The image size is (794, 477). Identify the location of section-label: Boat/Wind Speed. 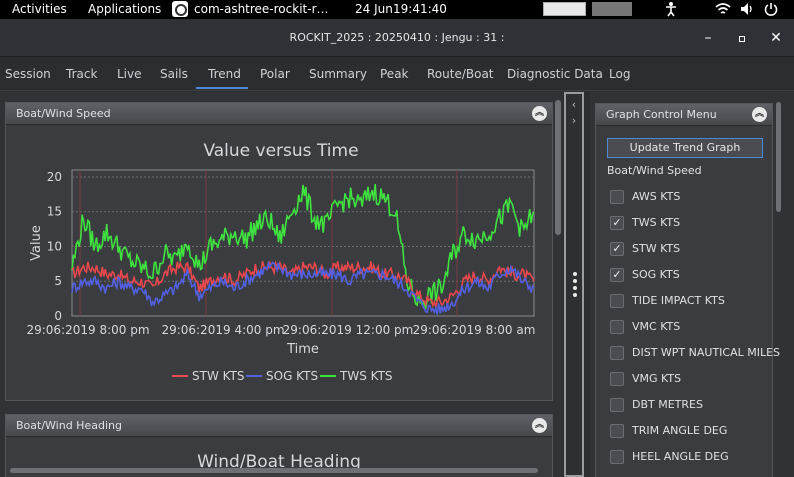
(654, 170).